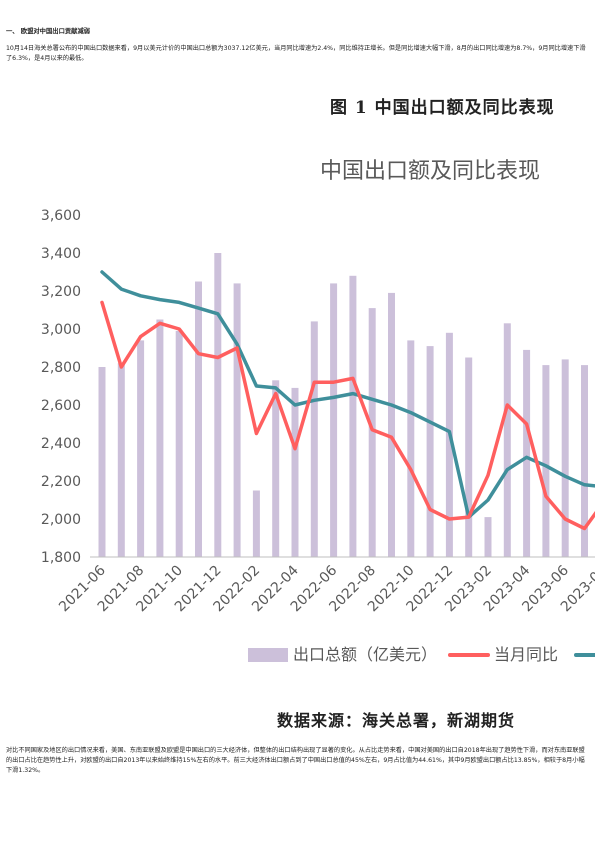 The width and height of the screenshot is (595, 842). I want to click on chart-title: 中国出口额及同比表现, so click(430, 171).